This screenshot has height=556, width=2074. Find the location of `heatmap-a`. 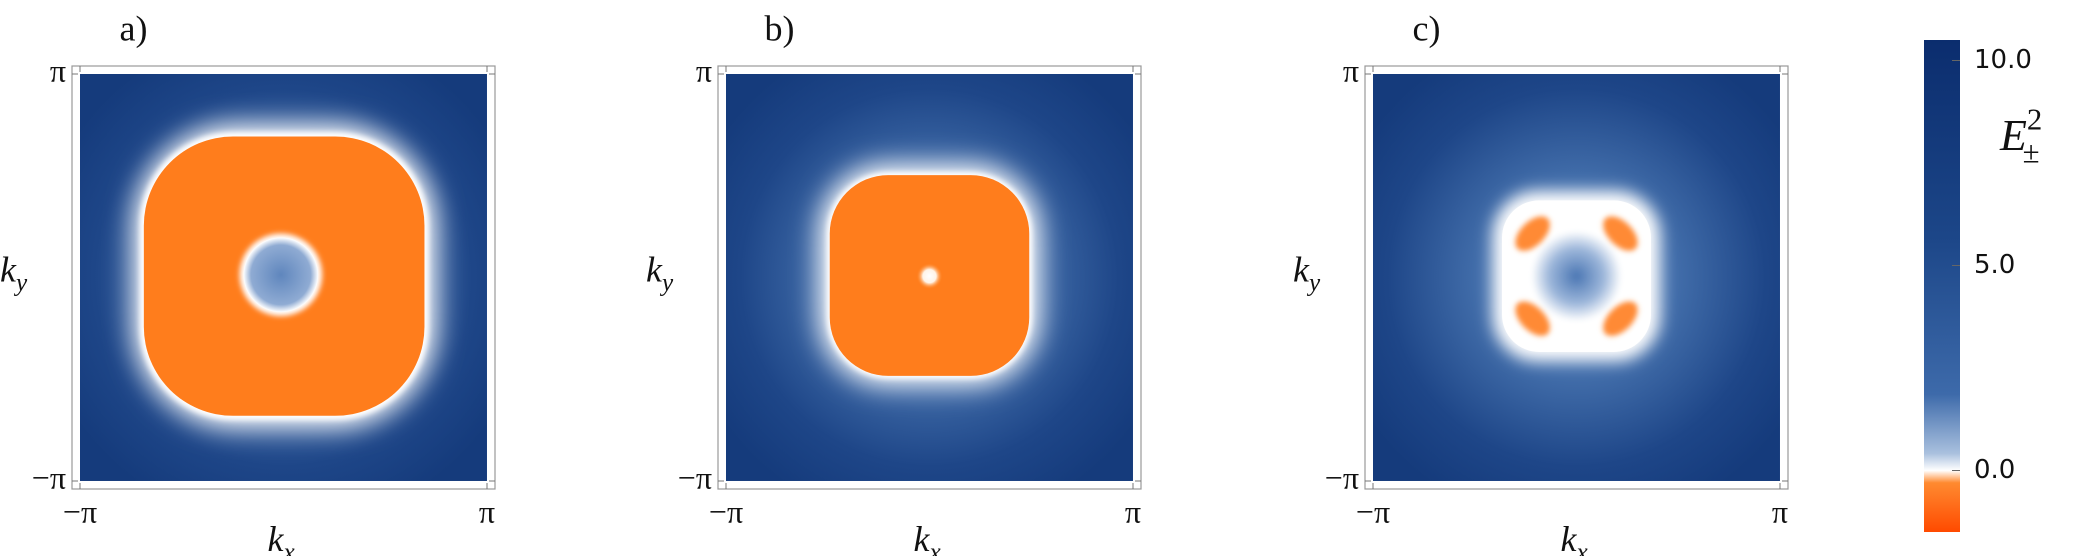

heatmap-a is located at coordinates (283, 277).